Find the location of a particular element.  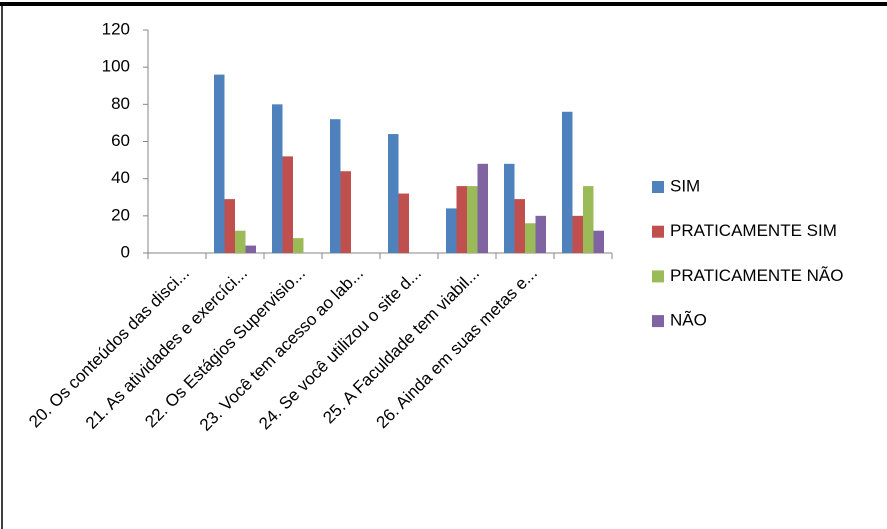

legend-label: NÃO is located at coordinates (688, 320).